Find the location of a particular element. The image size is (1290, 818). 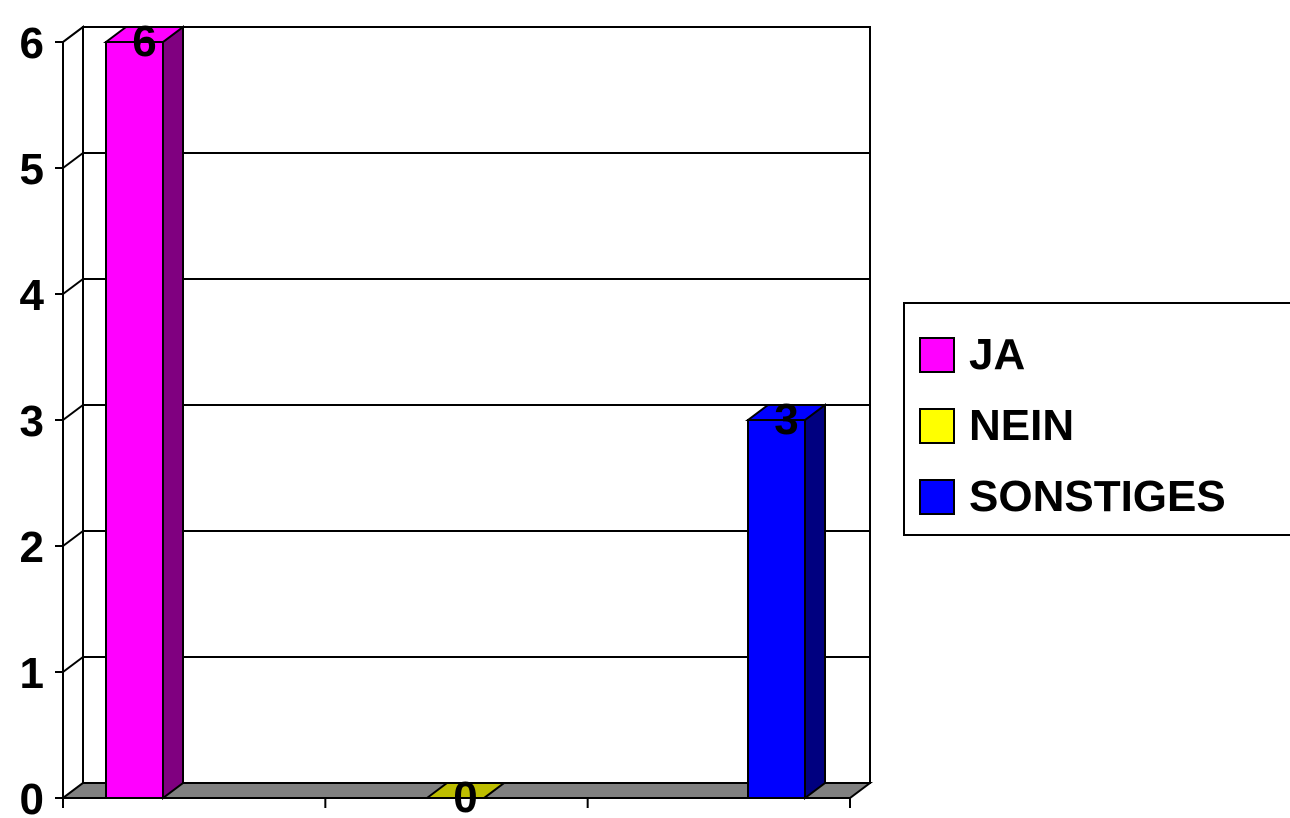

y-tick-label: 0 is located at coordinates (32, 796).